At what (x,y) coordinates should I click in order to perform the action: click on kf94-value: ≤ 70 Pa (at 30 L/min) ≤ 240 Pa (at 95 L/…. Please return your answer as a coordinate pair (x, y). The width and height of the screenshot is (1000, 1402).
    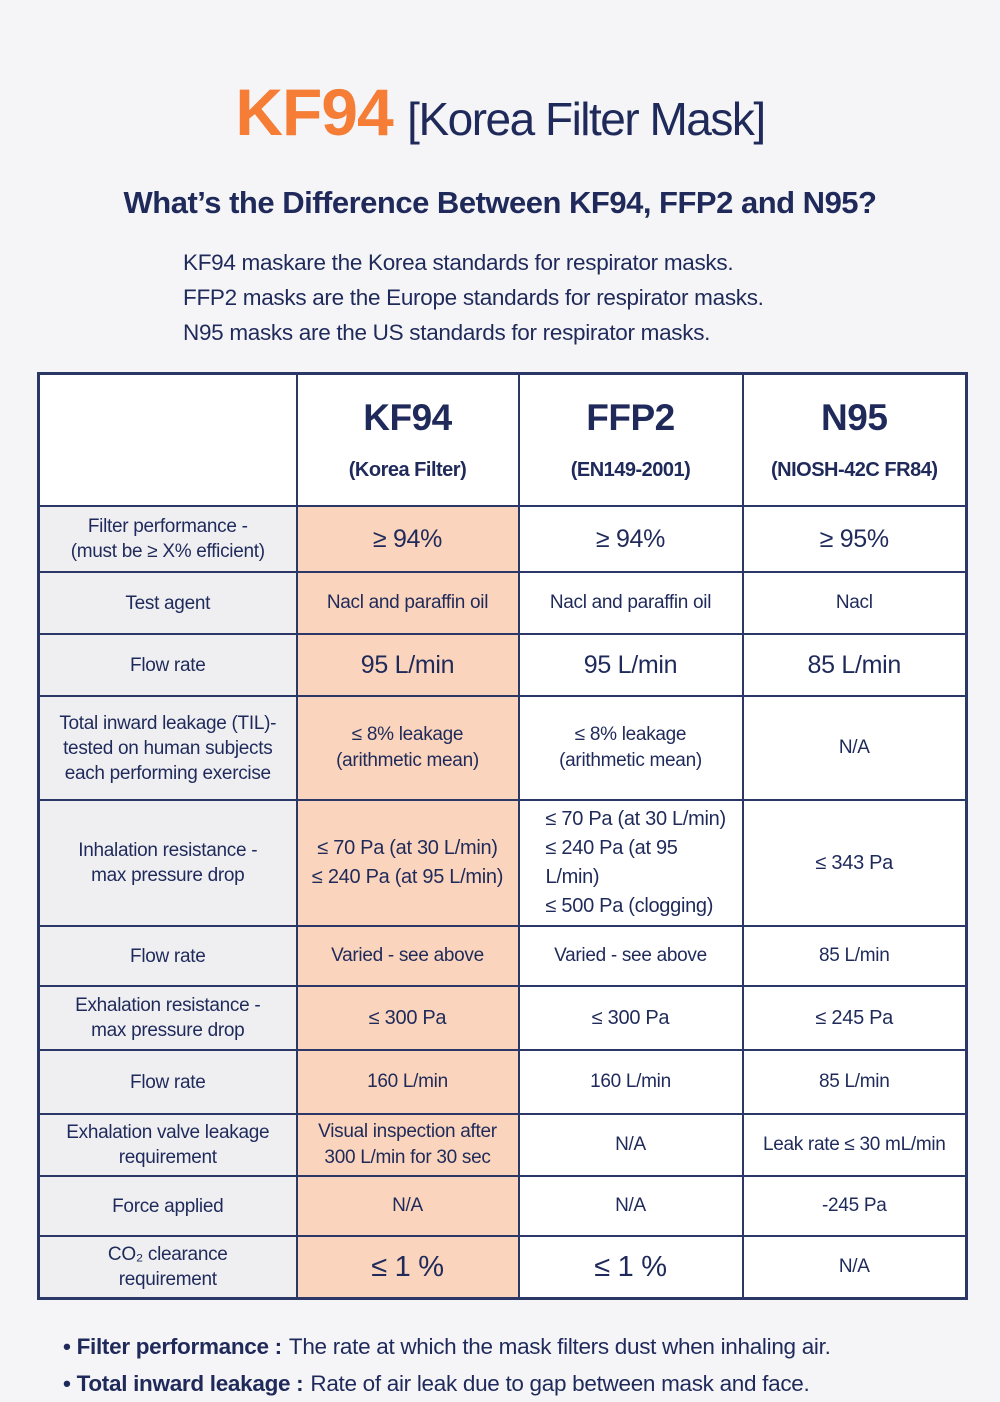
    Looking at the image, I should click on (407, 863).